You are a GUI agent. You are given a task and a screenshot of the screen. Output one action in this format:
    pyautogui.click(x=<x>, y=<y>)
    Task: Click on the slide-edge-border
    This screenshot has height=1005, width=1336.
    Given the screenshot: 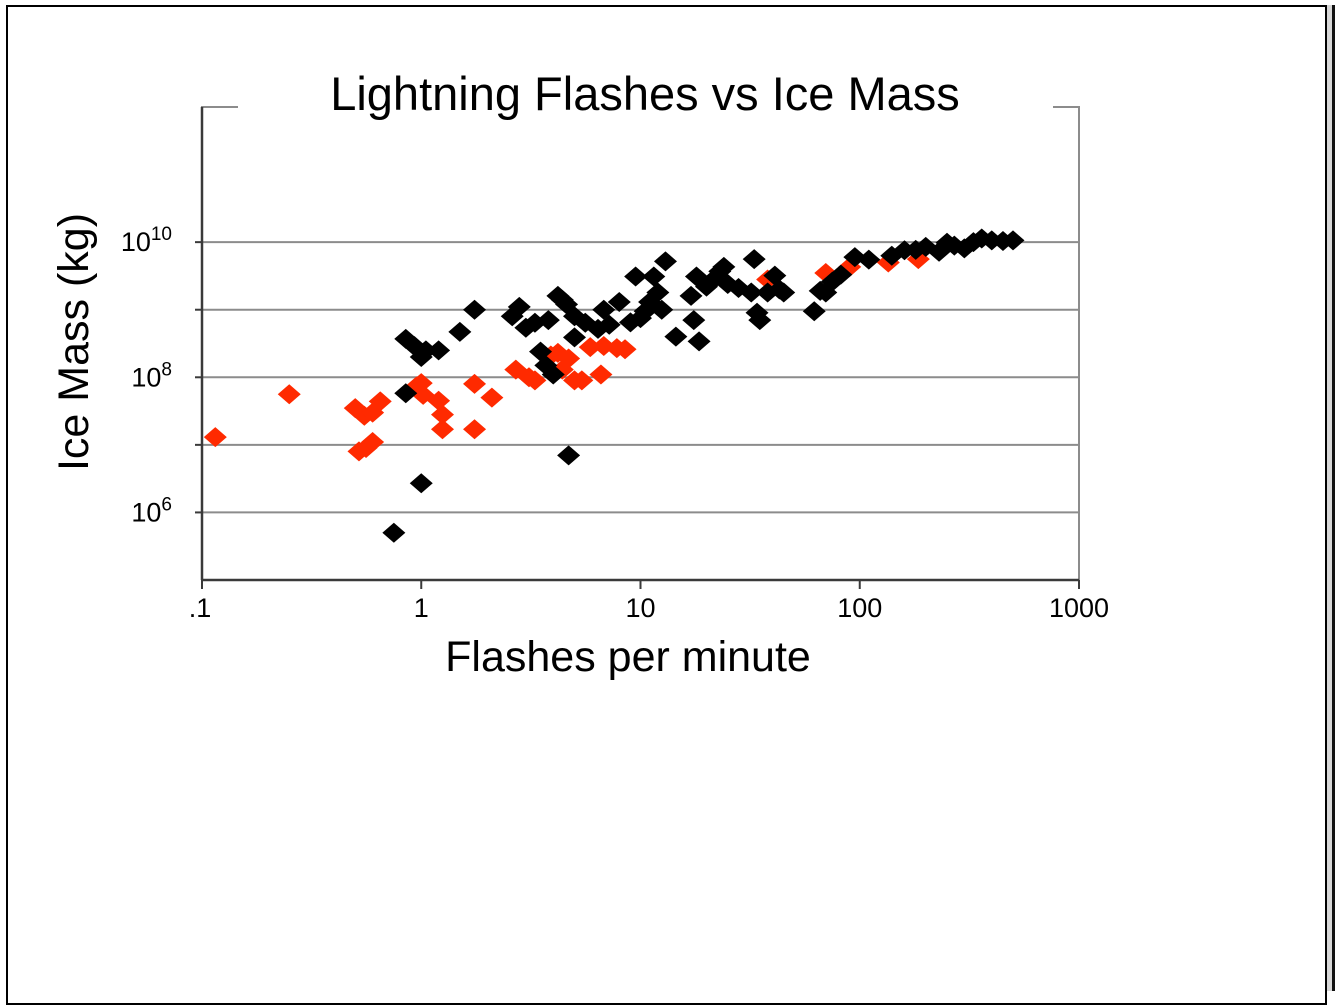 What is the action you would take?
    pyautogui.click(x=1333, y=498)
    